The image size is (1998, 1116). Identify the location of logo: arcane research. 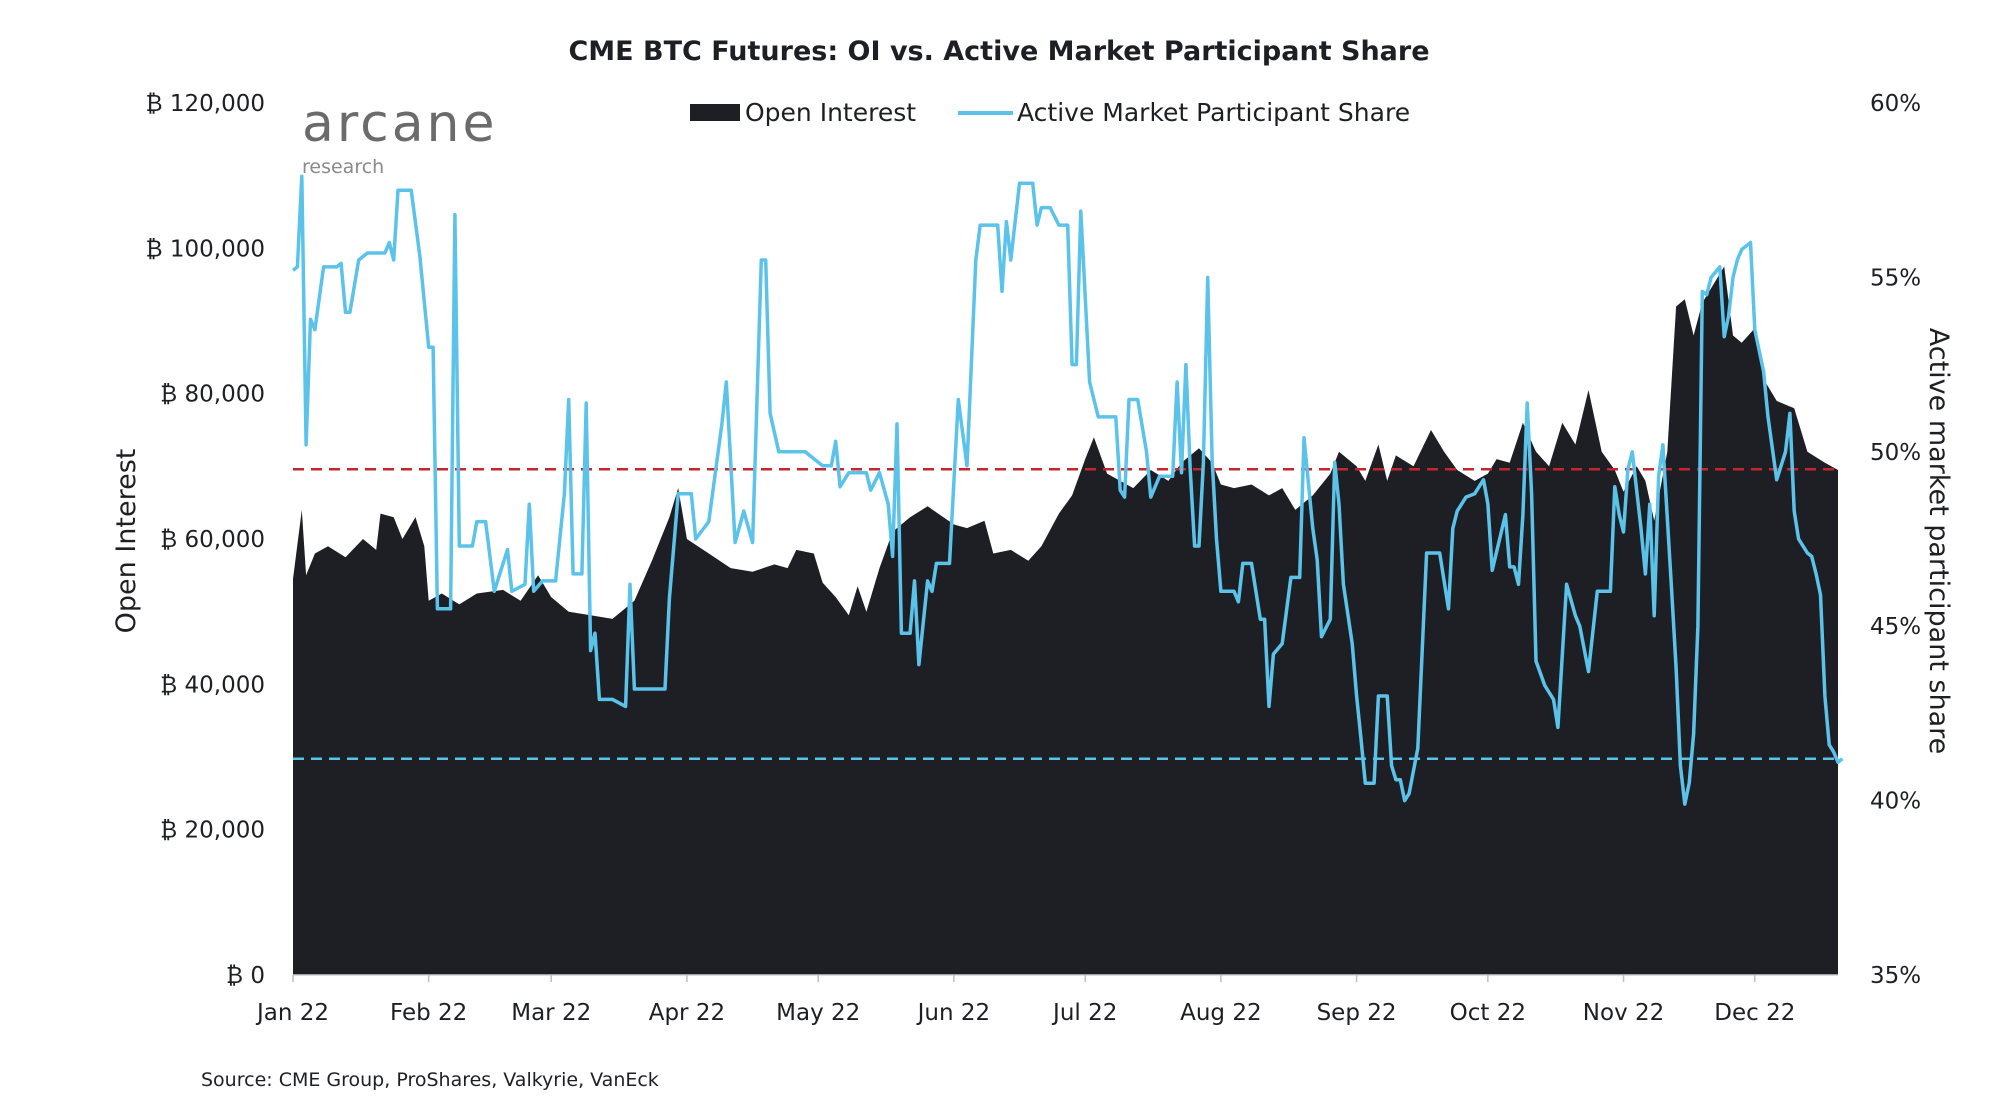
(400, 136).